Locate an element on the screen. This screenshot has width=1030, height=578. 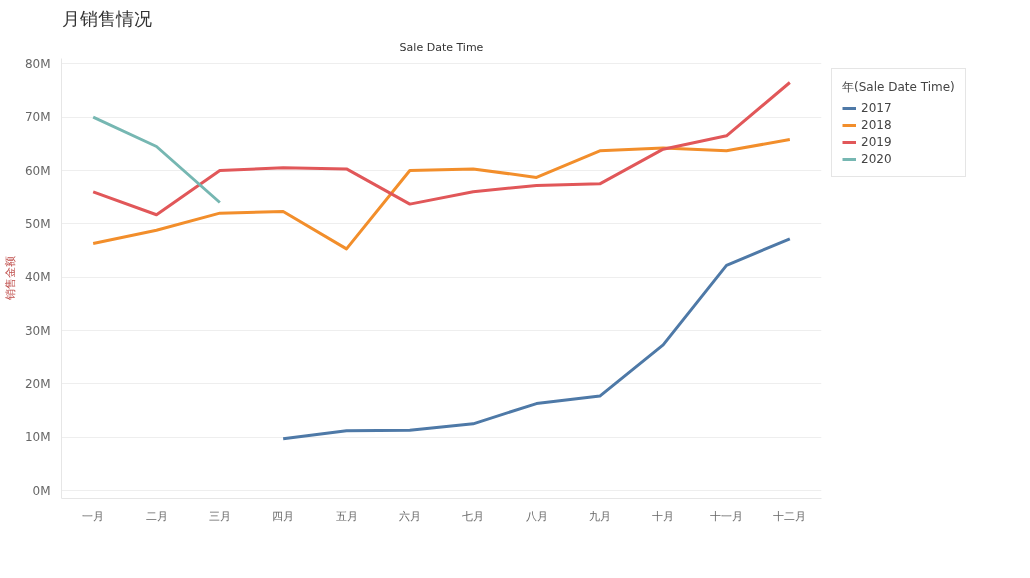
legend-label: 2019 is located at coordinates (876, 142).